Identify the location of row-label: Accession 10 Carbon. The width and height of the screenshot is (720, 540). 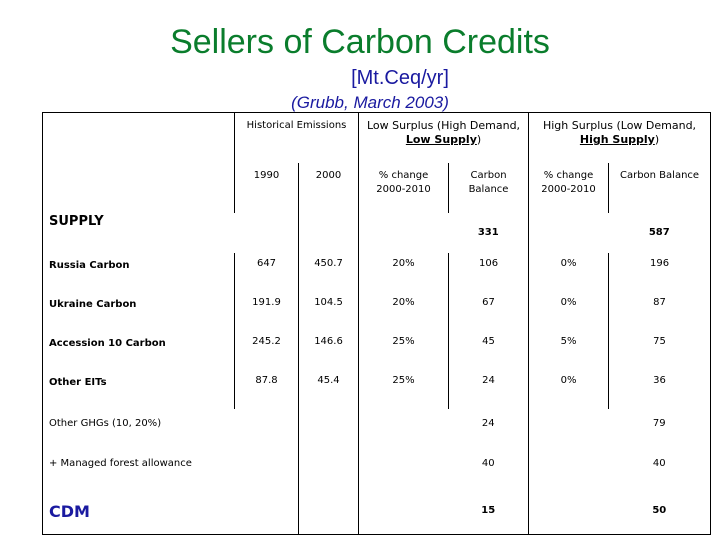
(138, 350).